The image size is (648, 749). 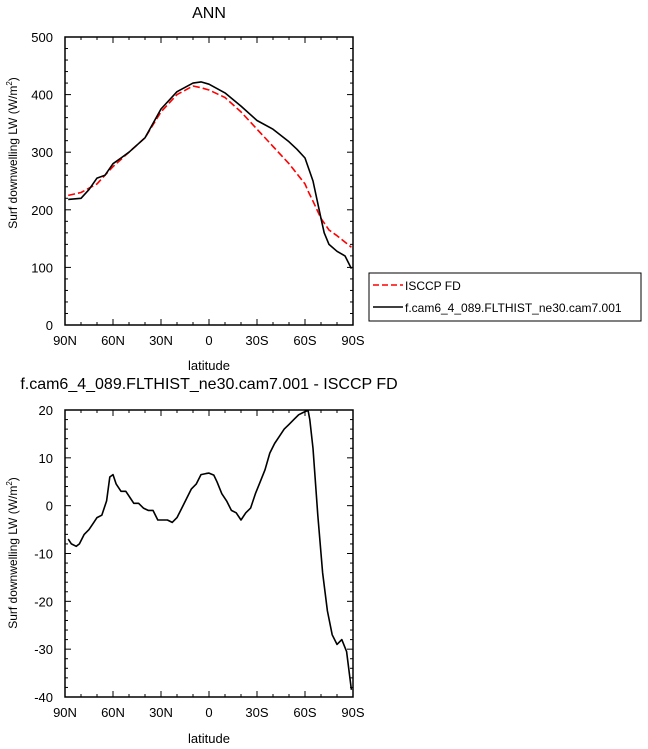 I want to click on top-y-axis-label-end: ), so click(x=13, y=79).